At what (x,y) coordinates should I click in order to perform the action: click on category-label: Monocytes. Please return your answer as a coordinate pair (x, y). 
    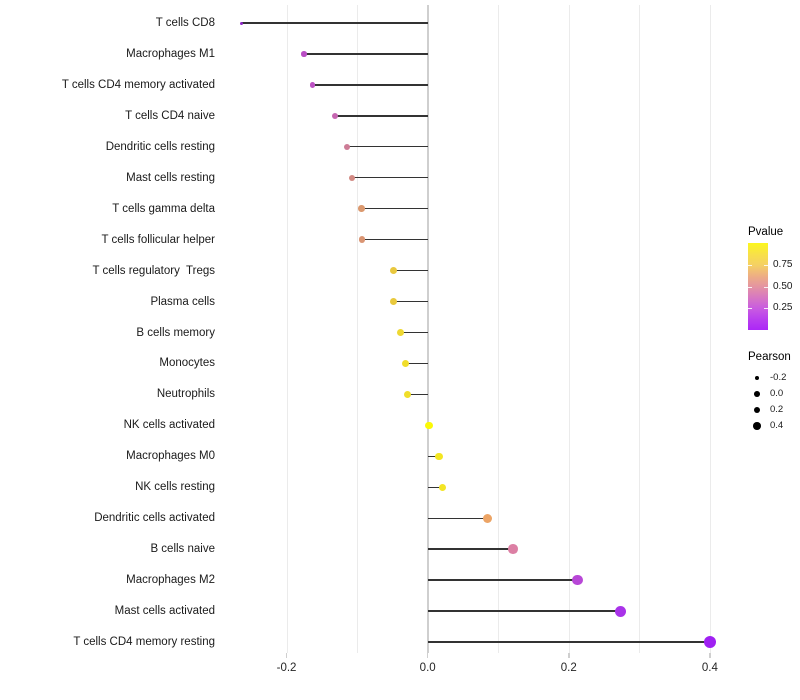
    Looking at the image, I should click on (187, 363).